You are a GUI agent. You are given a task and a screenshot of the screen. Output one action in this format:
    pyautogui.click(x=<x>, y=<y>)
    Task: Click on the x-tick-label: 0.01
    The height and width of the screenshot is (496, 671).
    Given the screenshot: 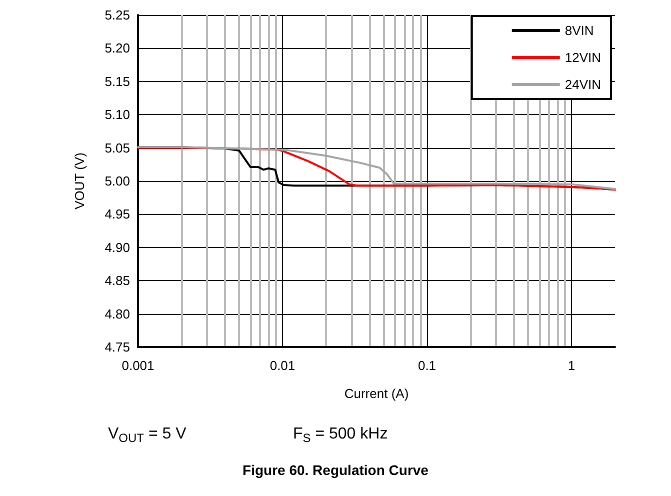 What is the action you would take?
    pyautogui.click(x=283, y=365)
    